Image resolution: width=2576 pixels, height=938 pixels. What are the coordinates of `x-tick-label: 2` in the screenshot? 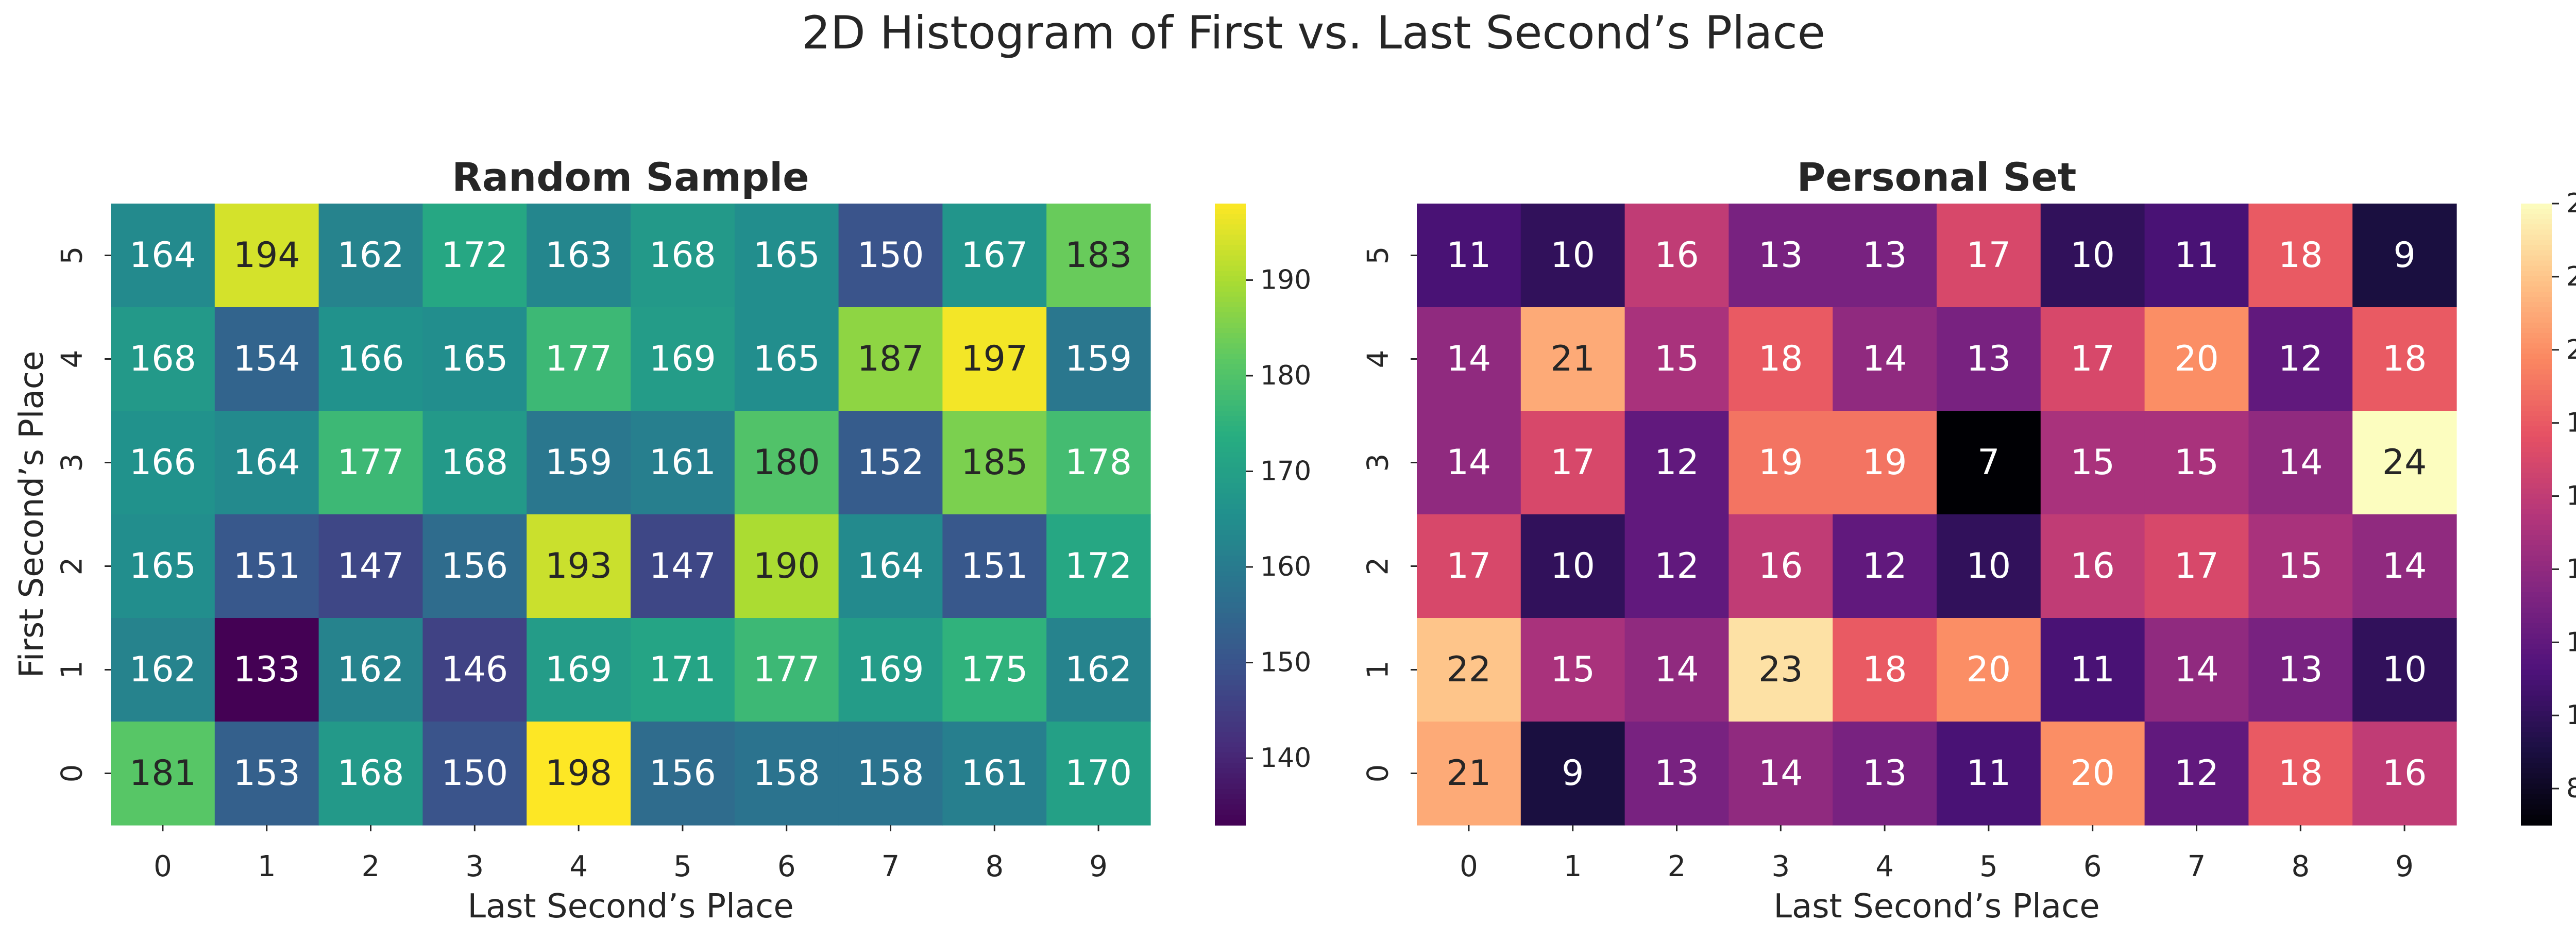 It's located at (371, 866).